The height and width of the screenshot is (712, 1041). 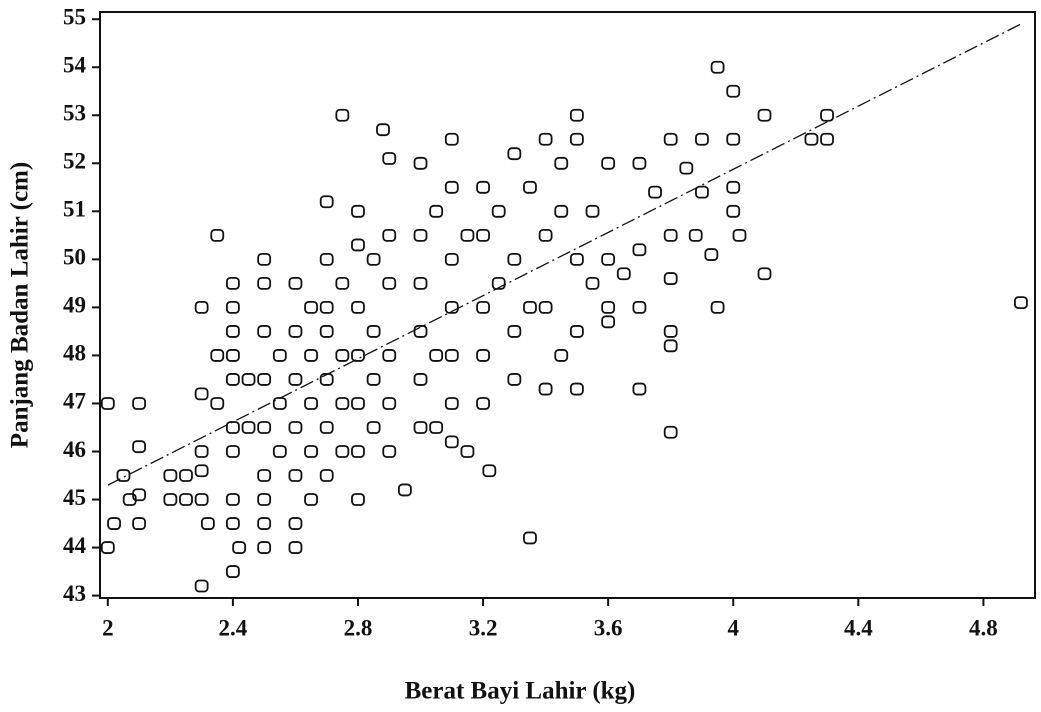 What do you see at coordinates (74, 257) in the screenshot?
I see `y-tick-label: 50` at bounding box center [74, 257].